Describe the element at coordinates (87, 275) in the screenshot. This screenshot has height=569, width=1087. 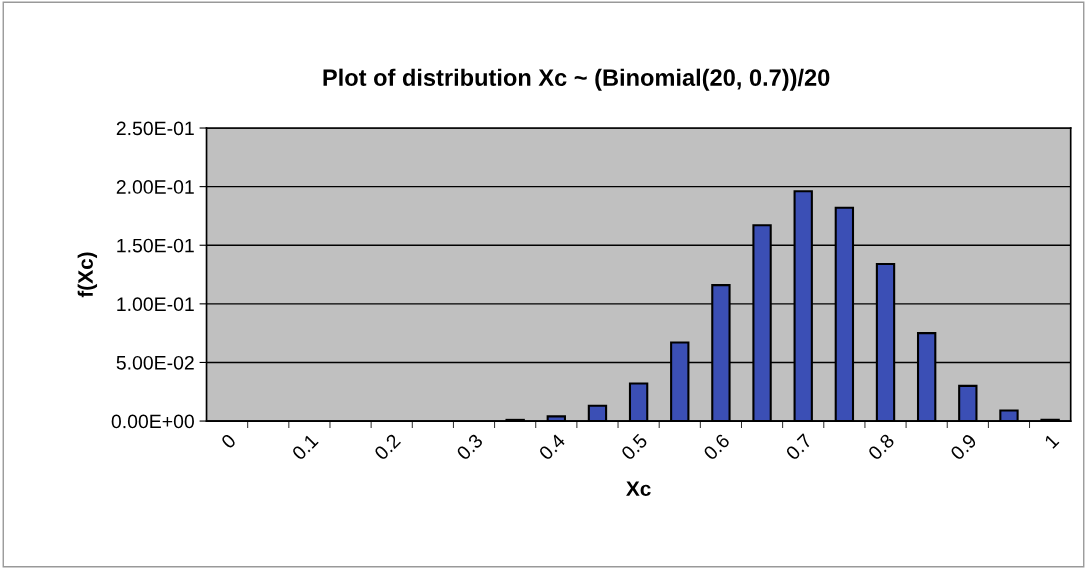
I see `y-axis-title: f(Xc)` at that location.